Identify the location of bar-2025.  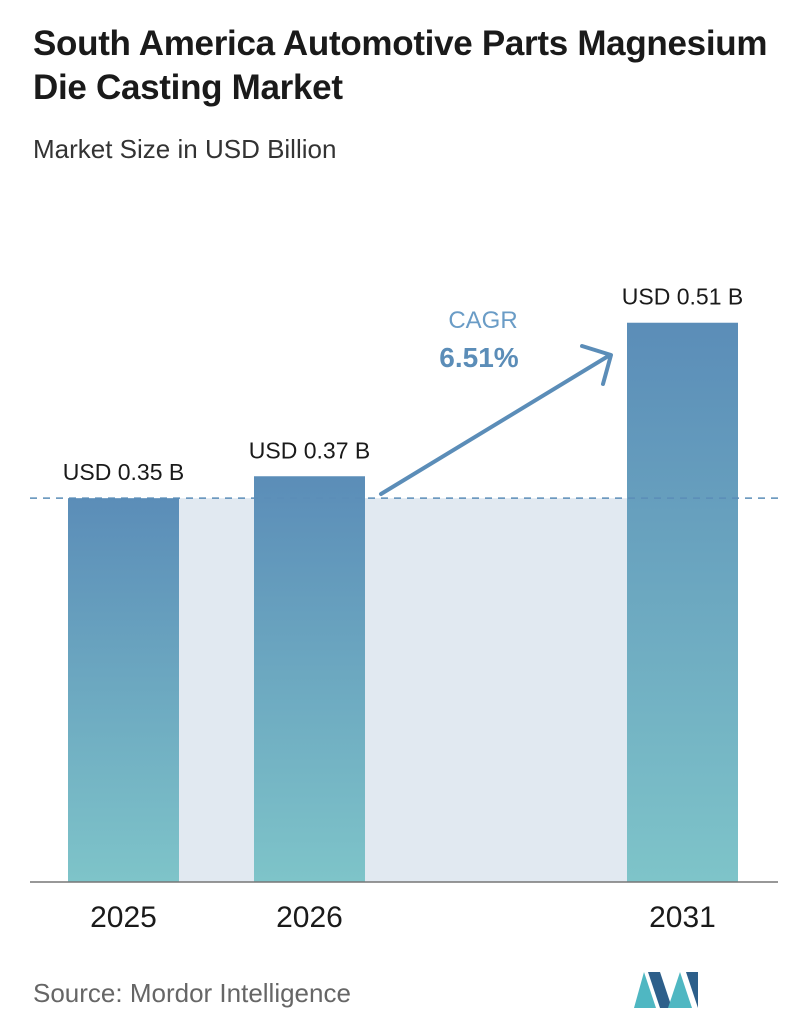
(123, 690).